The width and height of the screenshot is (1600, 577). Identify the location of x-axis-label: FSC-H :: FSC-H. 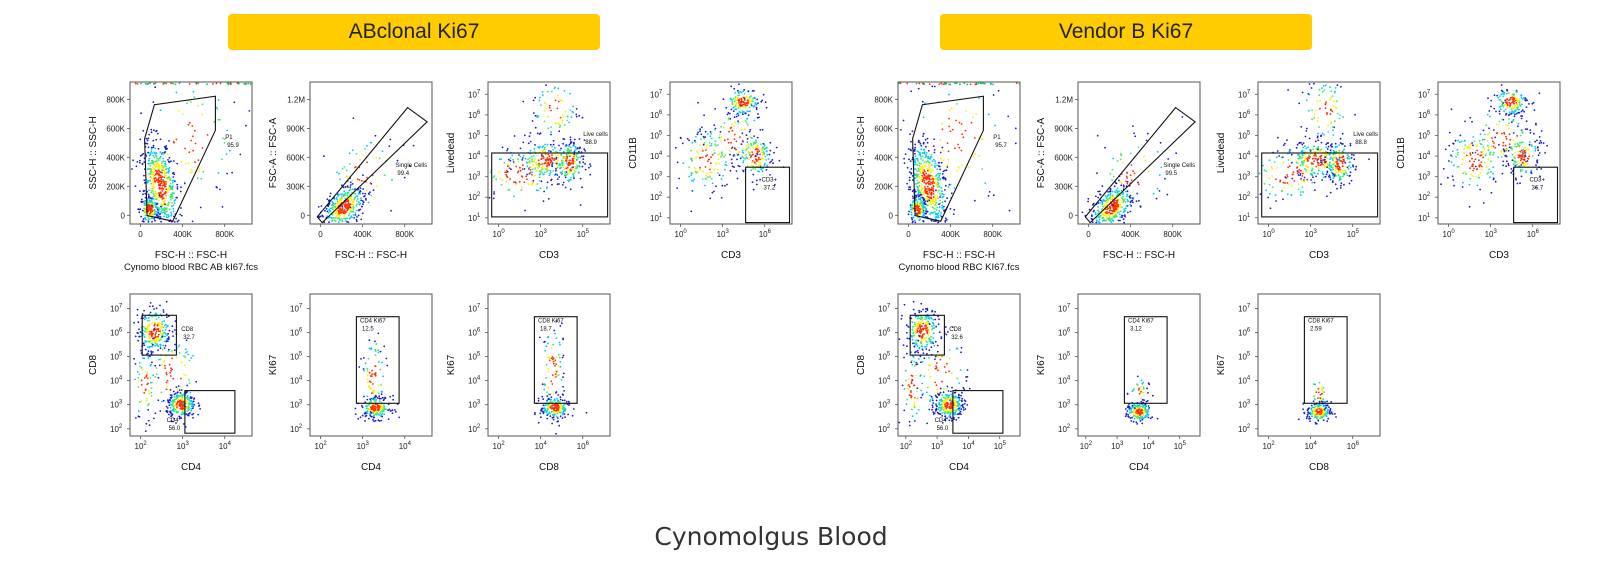
(1139, 255).